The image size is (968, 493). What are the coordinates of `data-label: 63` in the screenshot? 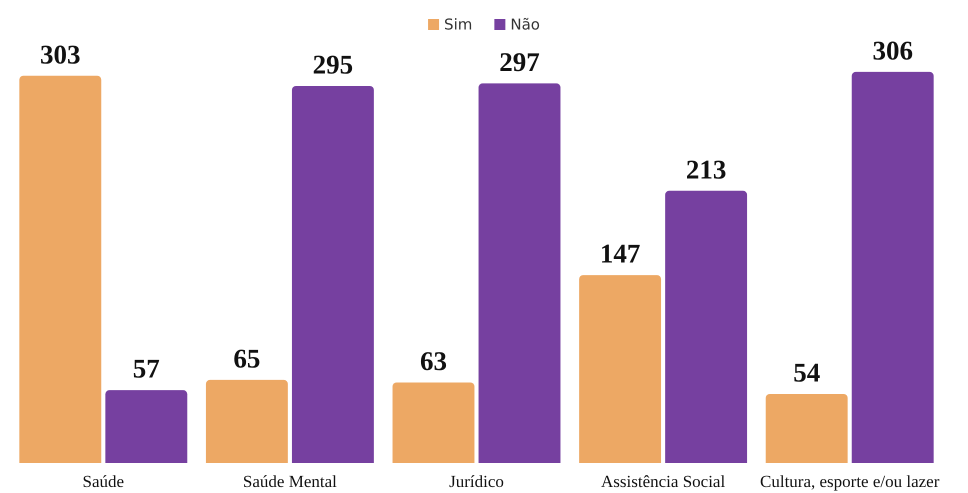 It's located at (433, 361).